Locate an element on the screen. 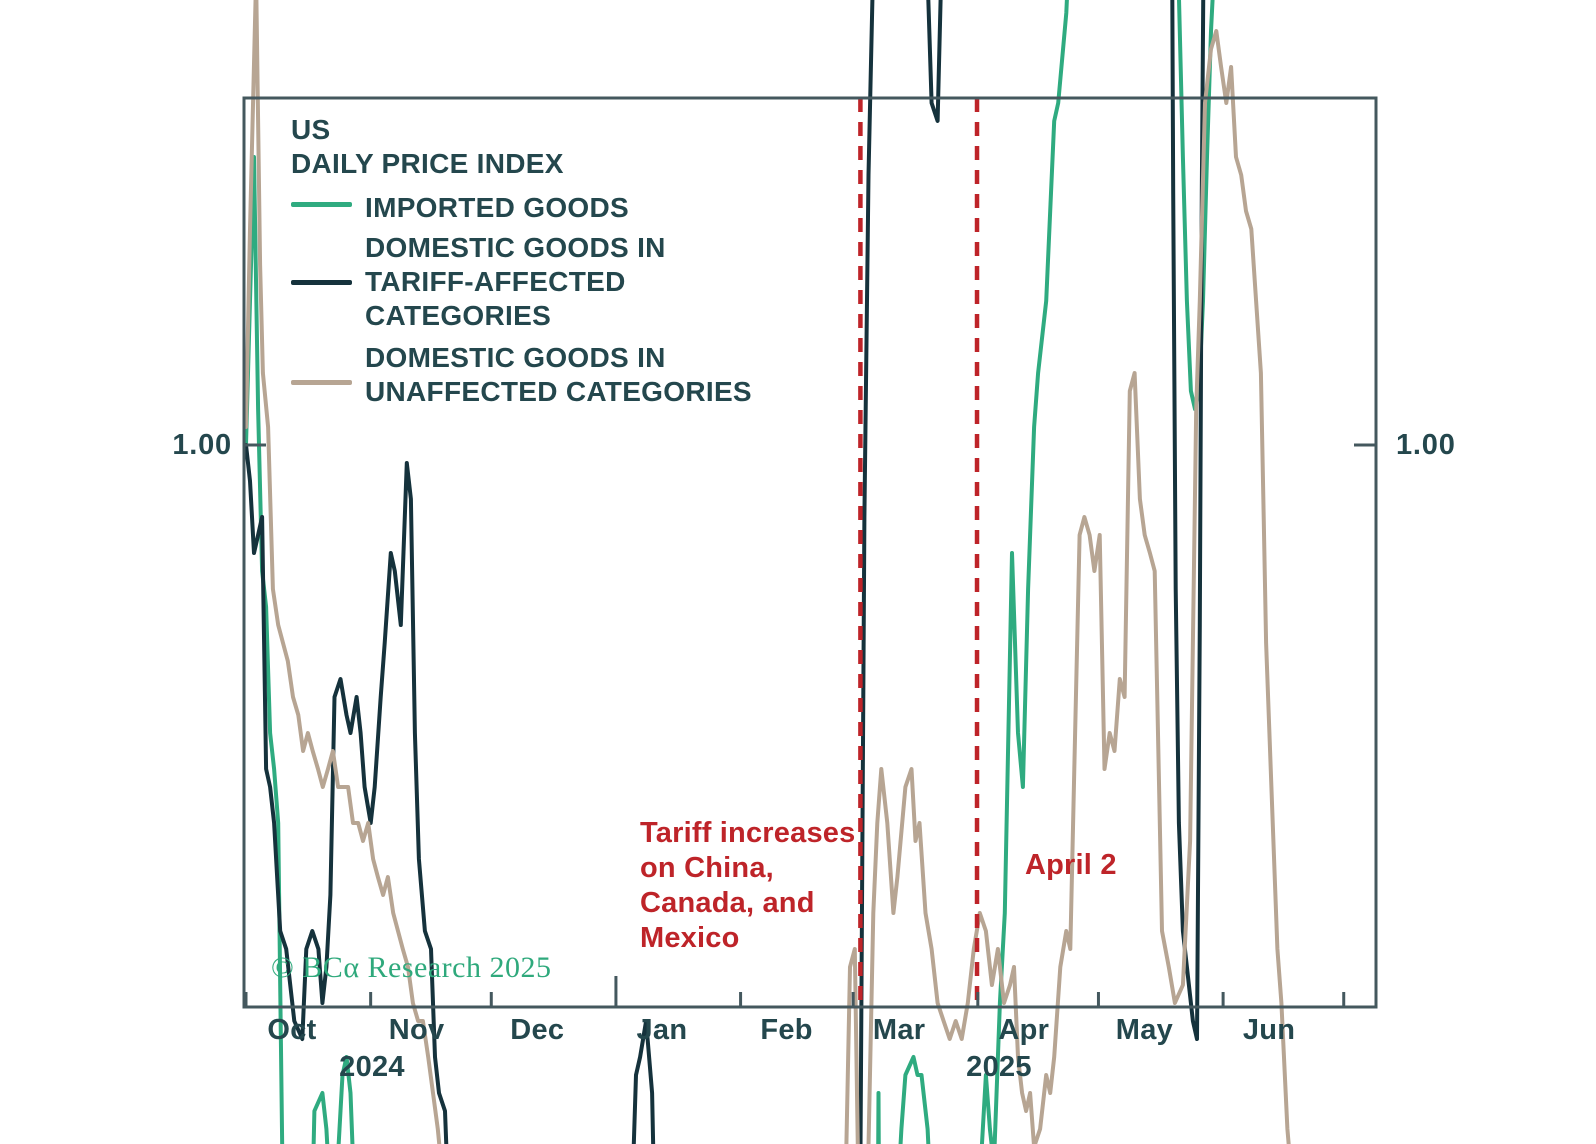 The width and height of the screenshot is (1596, 1144). year-label-2024: 2024 is located at coordinates (372, 1067).